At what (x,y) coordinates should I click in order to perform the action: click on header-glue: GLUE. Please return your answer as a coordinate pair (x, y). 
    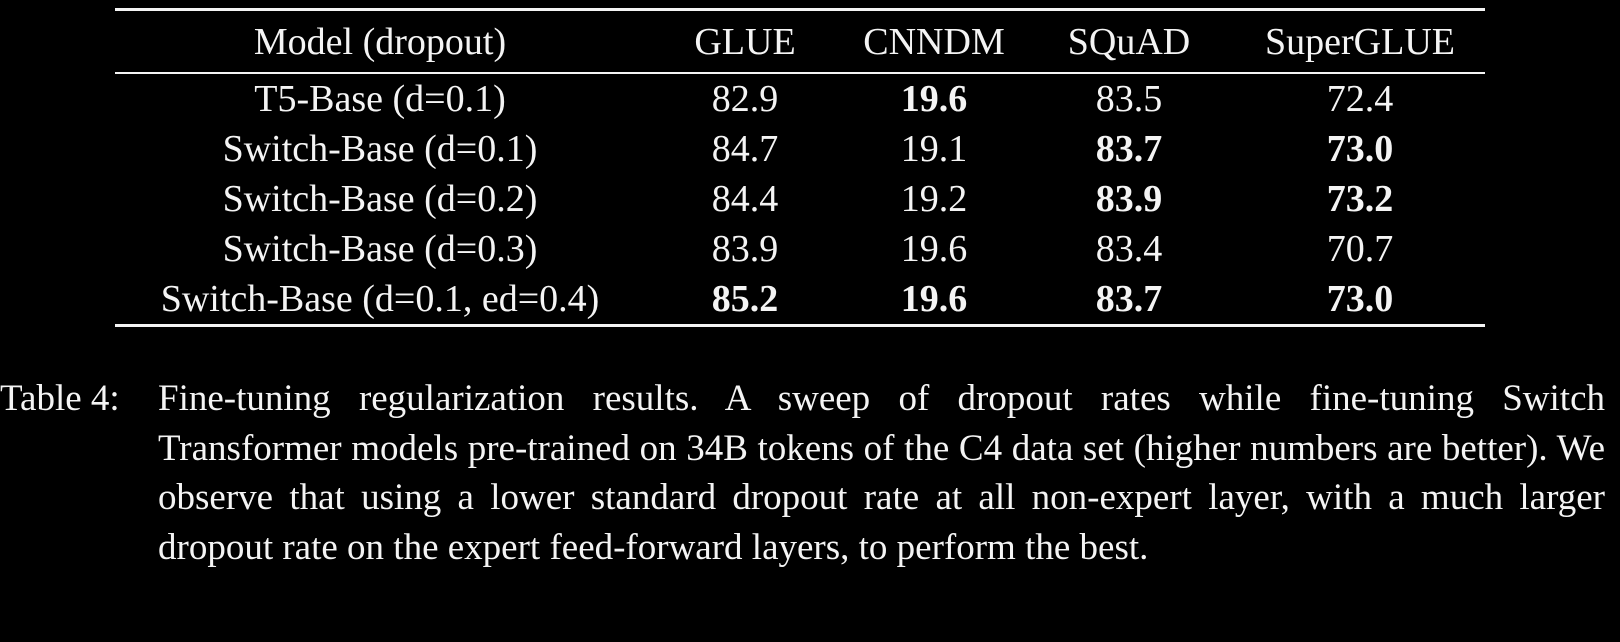
    Looking at the image, I should click on (745, 41).